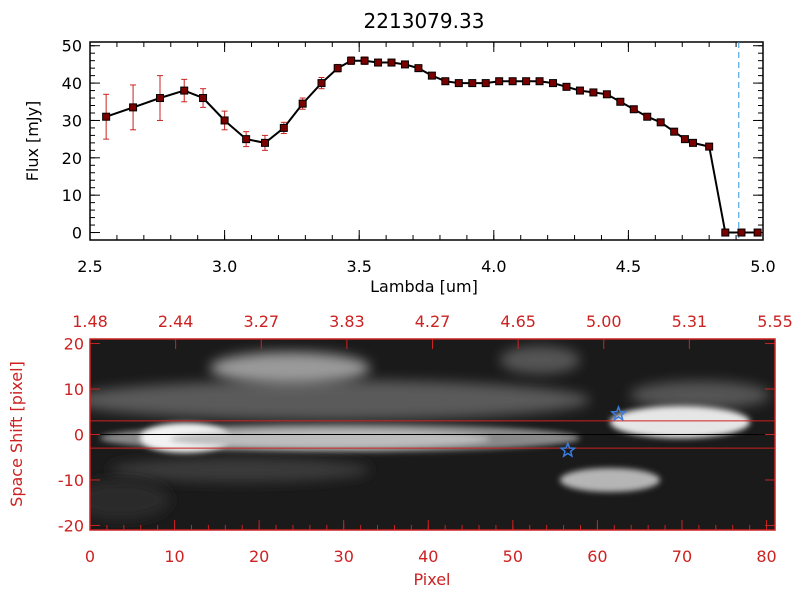  I want to click on image-y-tick-labels: -20 -10 0 10 20, so click(71, 435).